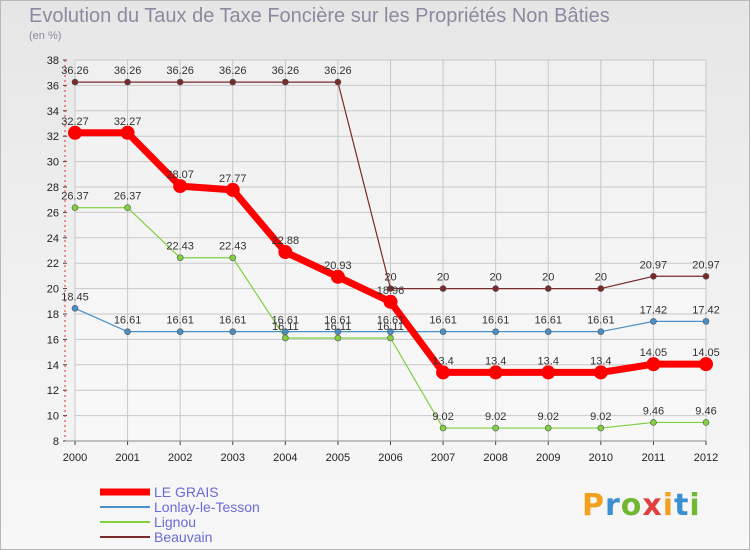 The height and width of the screenshot is (550, 750). I want to click on x-tick-label: 2005, so click(338, 458).